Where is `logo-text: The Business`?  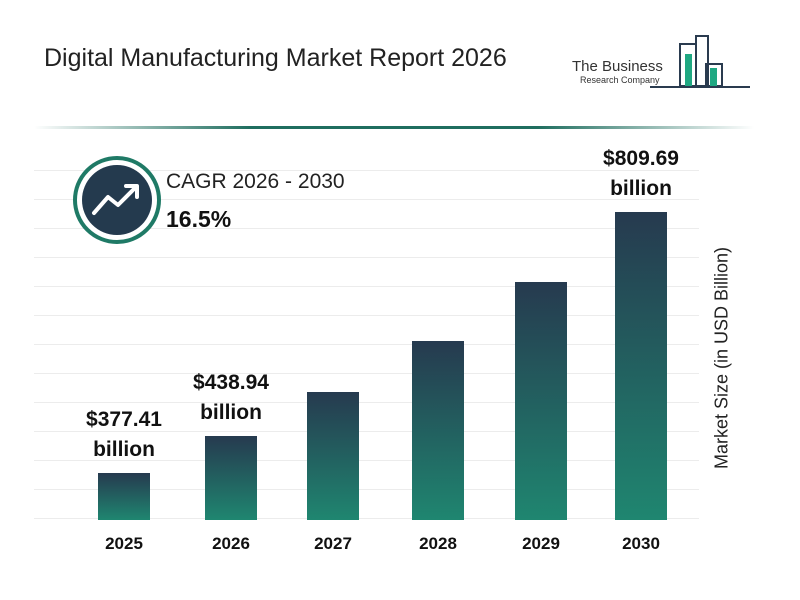 logo-text: The Business is located at coordinates (617, 66).